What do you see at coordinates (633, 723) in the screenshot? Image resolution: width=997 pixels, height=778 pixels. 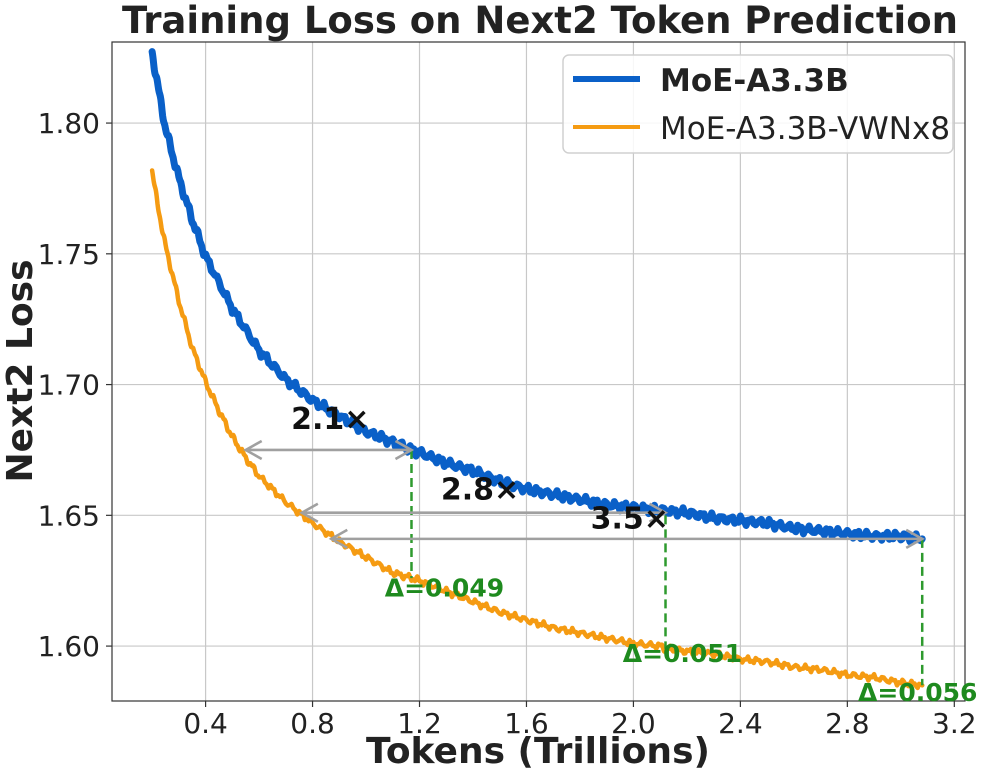 I see `x-tick-label: 2.0` at bounding box center [633, 723].